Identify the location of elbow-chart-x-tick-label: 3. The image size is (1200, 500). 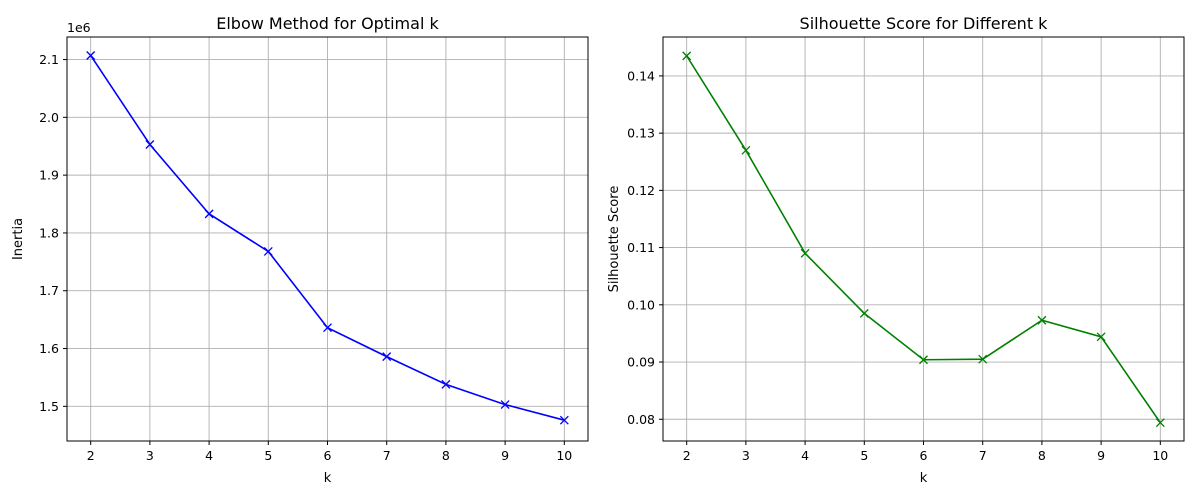
(150, 455).